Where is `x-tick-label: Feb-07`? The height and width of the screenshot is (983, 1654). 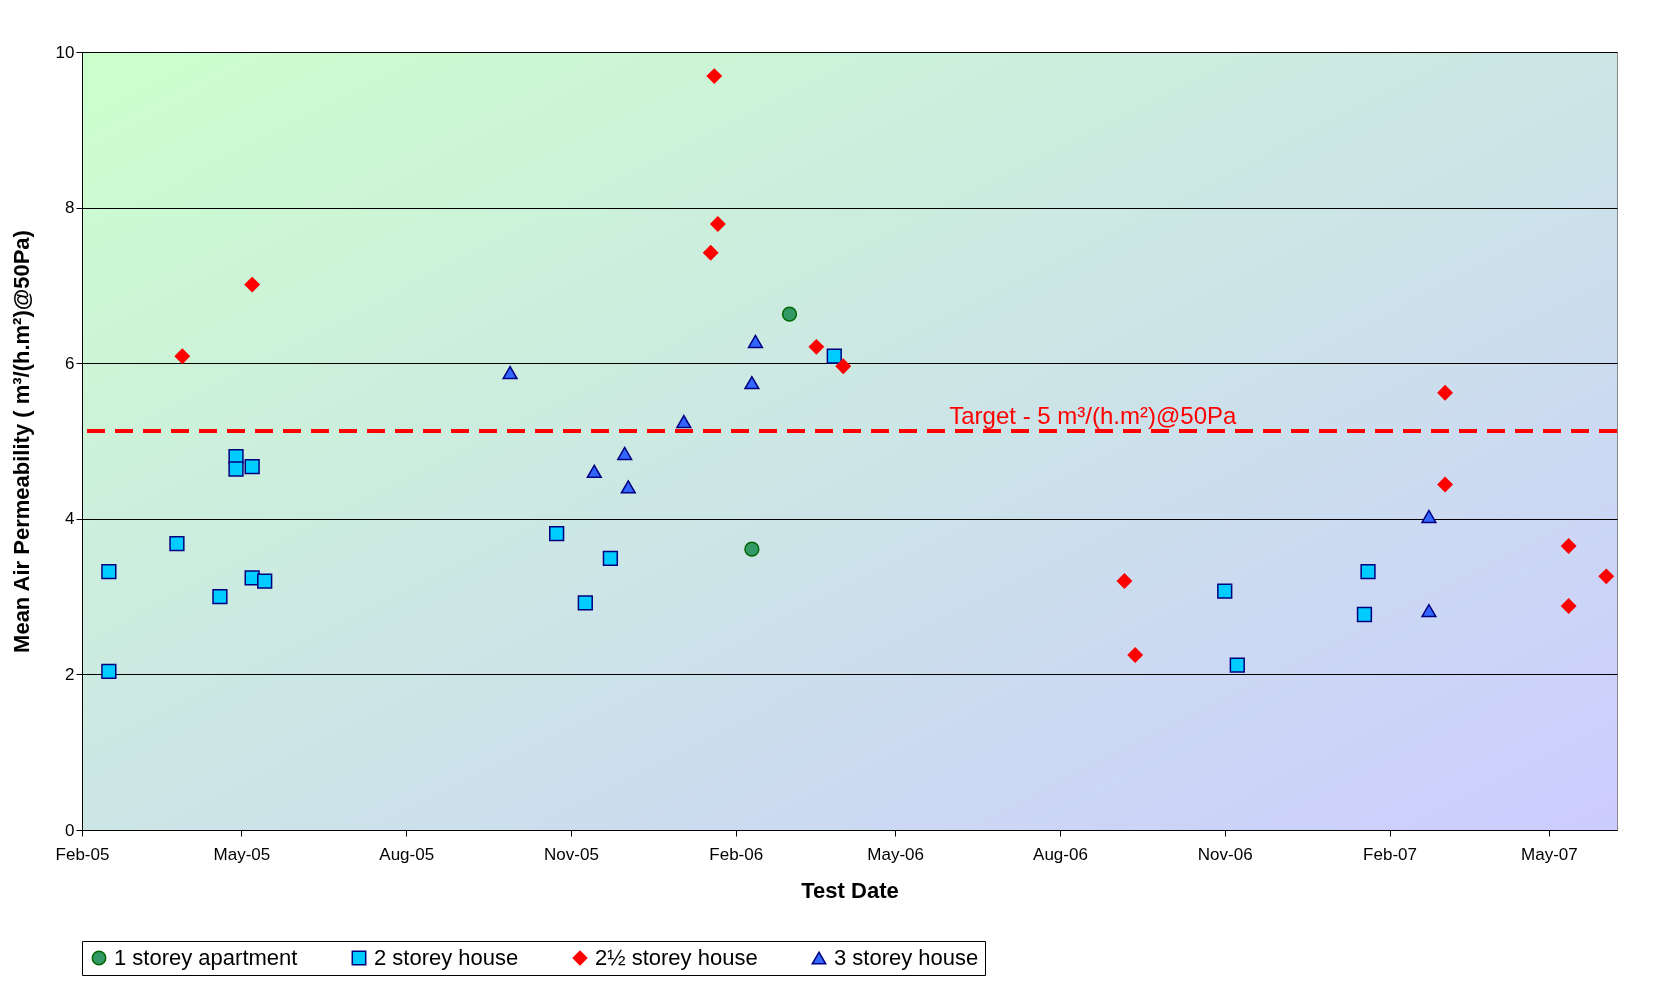 x-tick-label: Feb-07 is located at coordinates (1390, 854).